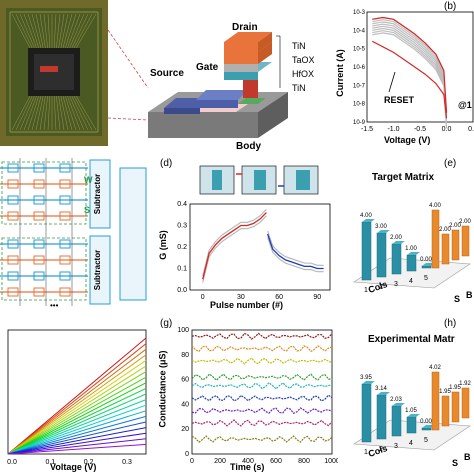 This screenshot has width=474, height=474. Describe the element at coordinates (420, 129) in the screenshot. I see `chart-b-xtick: -0.5` at that location.